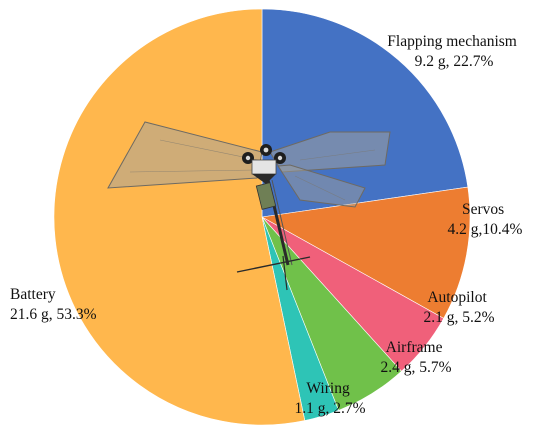  I want to click on label-autopilot: Autopilot 2.1 g, 5.2%, so click(458, 307).